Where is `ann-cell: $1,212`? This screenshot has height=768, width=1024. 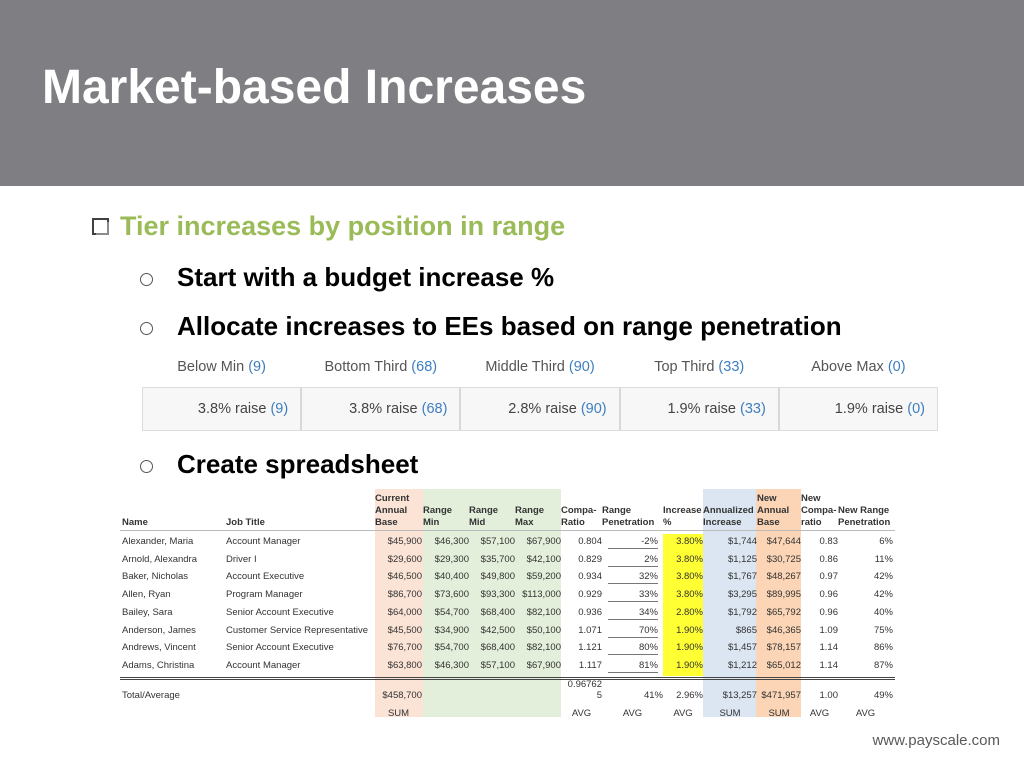
ann-cell: $1,212 is located at coordinates (742, 665).